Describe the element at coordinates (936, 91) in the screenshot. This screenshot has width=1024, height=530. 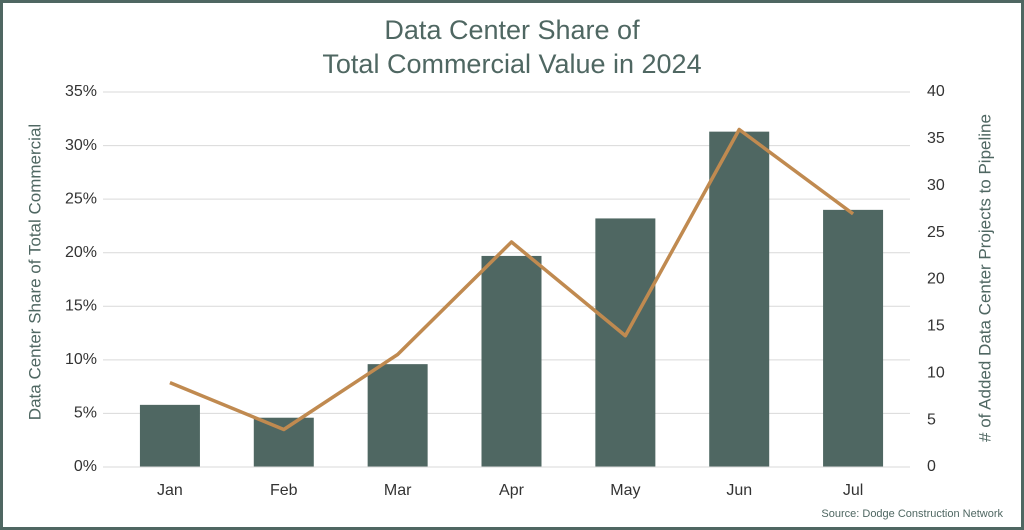
I see `y2-tick-label: 40` at that location.